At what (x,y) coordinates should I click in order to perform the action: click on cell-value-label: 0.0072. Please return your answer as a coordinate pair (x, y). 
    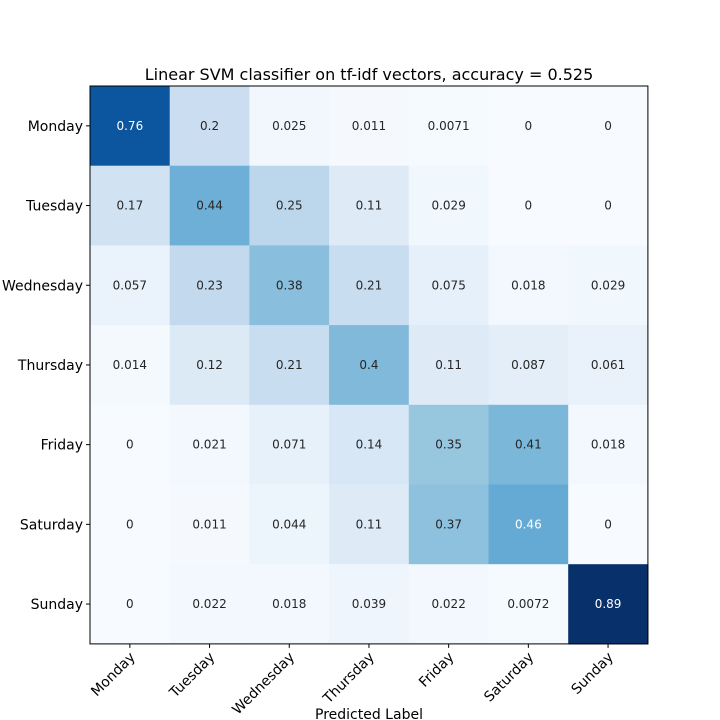
    Looking at the image, I should click on (528, 604).